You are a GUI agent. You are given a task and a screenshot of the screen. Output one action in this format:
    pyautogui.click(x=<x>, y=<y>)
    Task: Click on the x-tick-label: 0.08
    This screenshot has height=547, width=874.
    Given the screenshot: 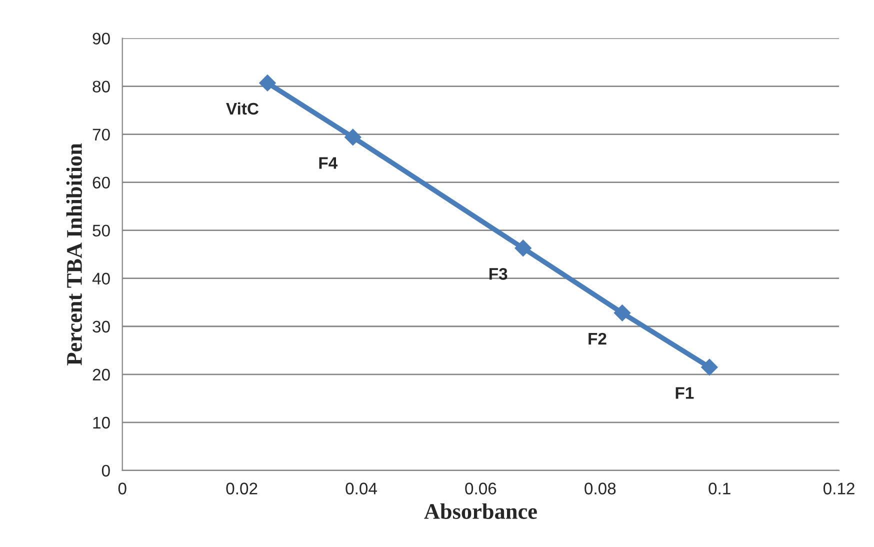 What is the action you would take?
    pyautogui.click(x=600, y=488)
    